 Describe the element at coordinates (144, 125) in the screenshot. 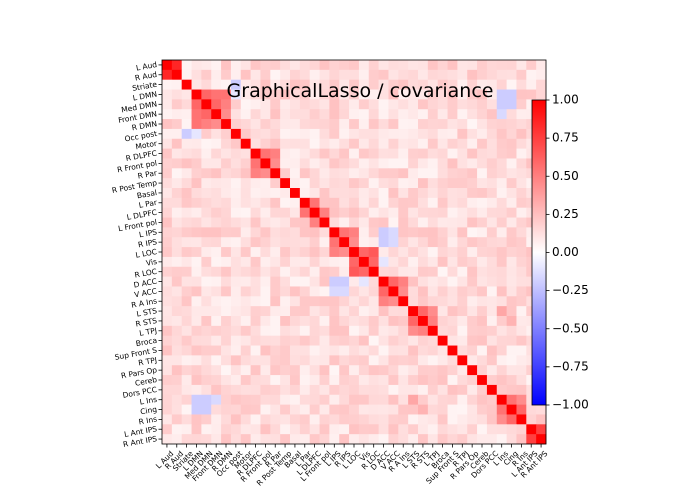

I see `y-tick-label: R DMN` at that location.